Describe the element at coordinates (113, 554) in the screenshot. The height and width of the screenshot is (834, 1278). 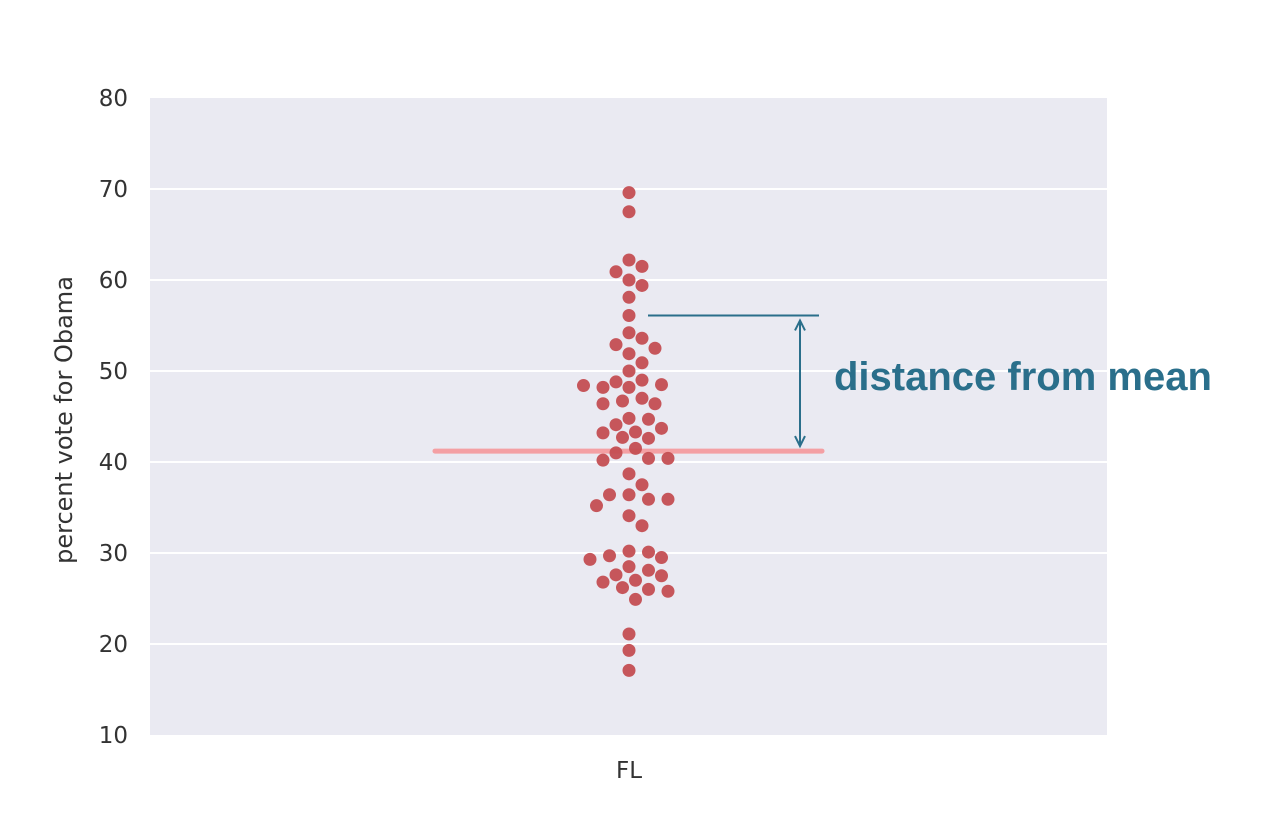
I see `y-tick-label: 30` at that location.